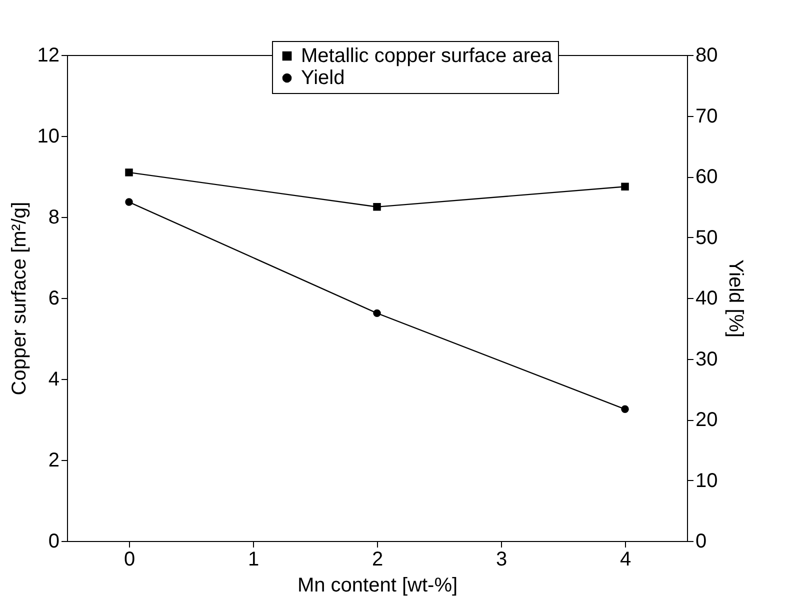  What do you see at coordinates (707, 420) in the screenshot?
I see `y2-tick-label: 20` at bounding box center [707, 420].